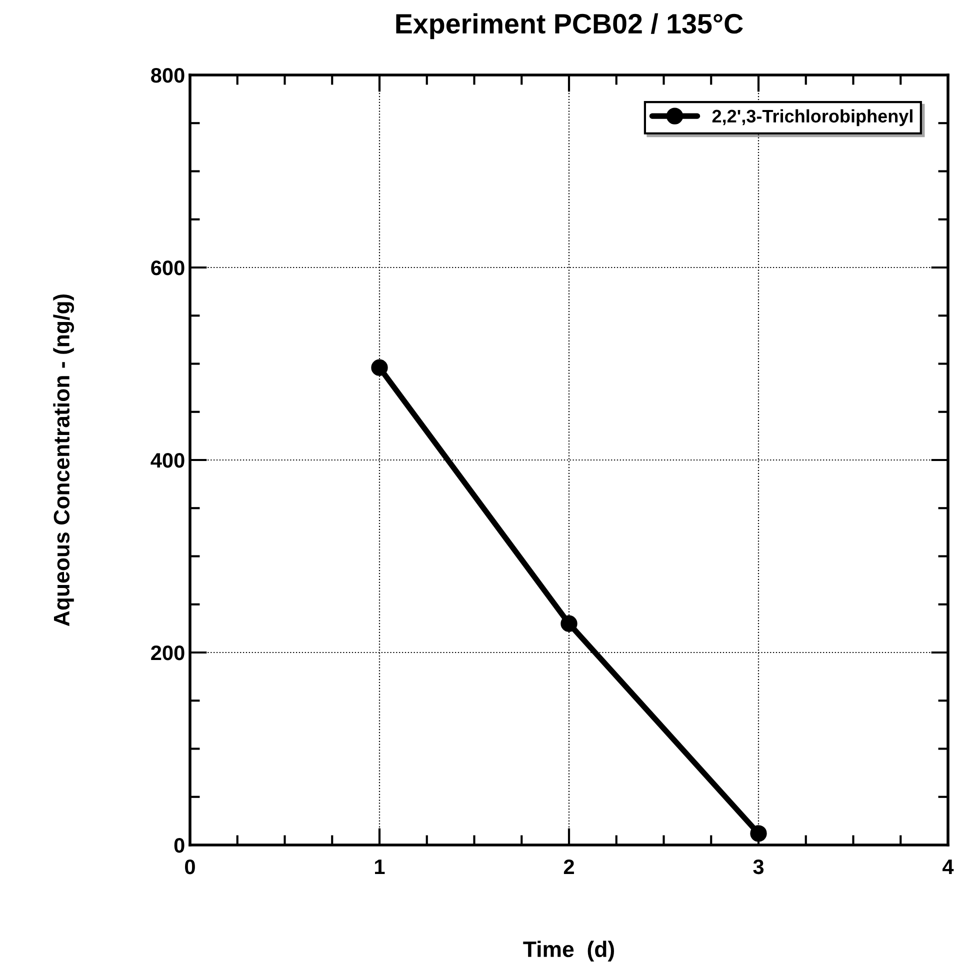 This screenshot has height=979, width=963. What do you see at coordinates (812, 117) in the screenshot?
I see `legend-label: 2,2',3-Trichlorobiphenyl` at bounding box center [812, 117].